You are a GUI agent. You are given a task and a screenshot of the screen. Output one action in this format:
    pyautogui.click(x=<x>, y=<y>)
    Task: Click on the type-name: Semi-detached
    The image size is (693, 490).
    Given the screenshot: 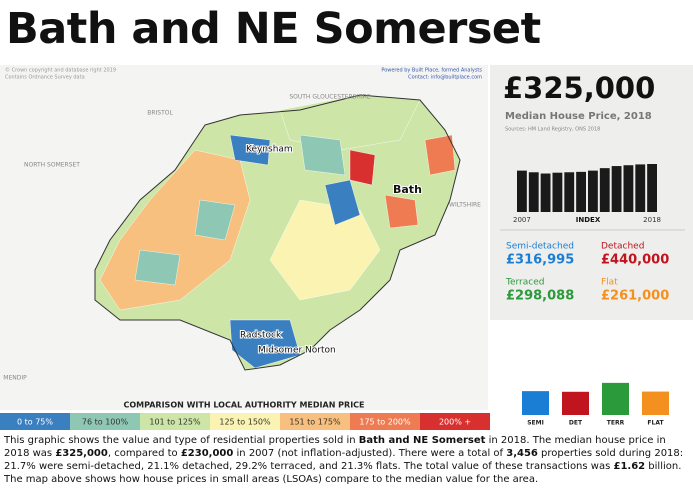 What is the action you would take?
    pyautogui.click(x=540, y=247)
    